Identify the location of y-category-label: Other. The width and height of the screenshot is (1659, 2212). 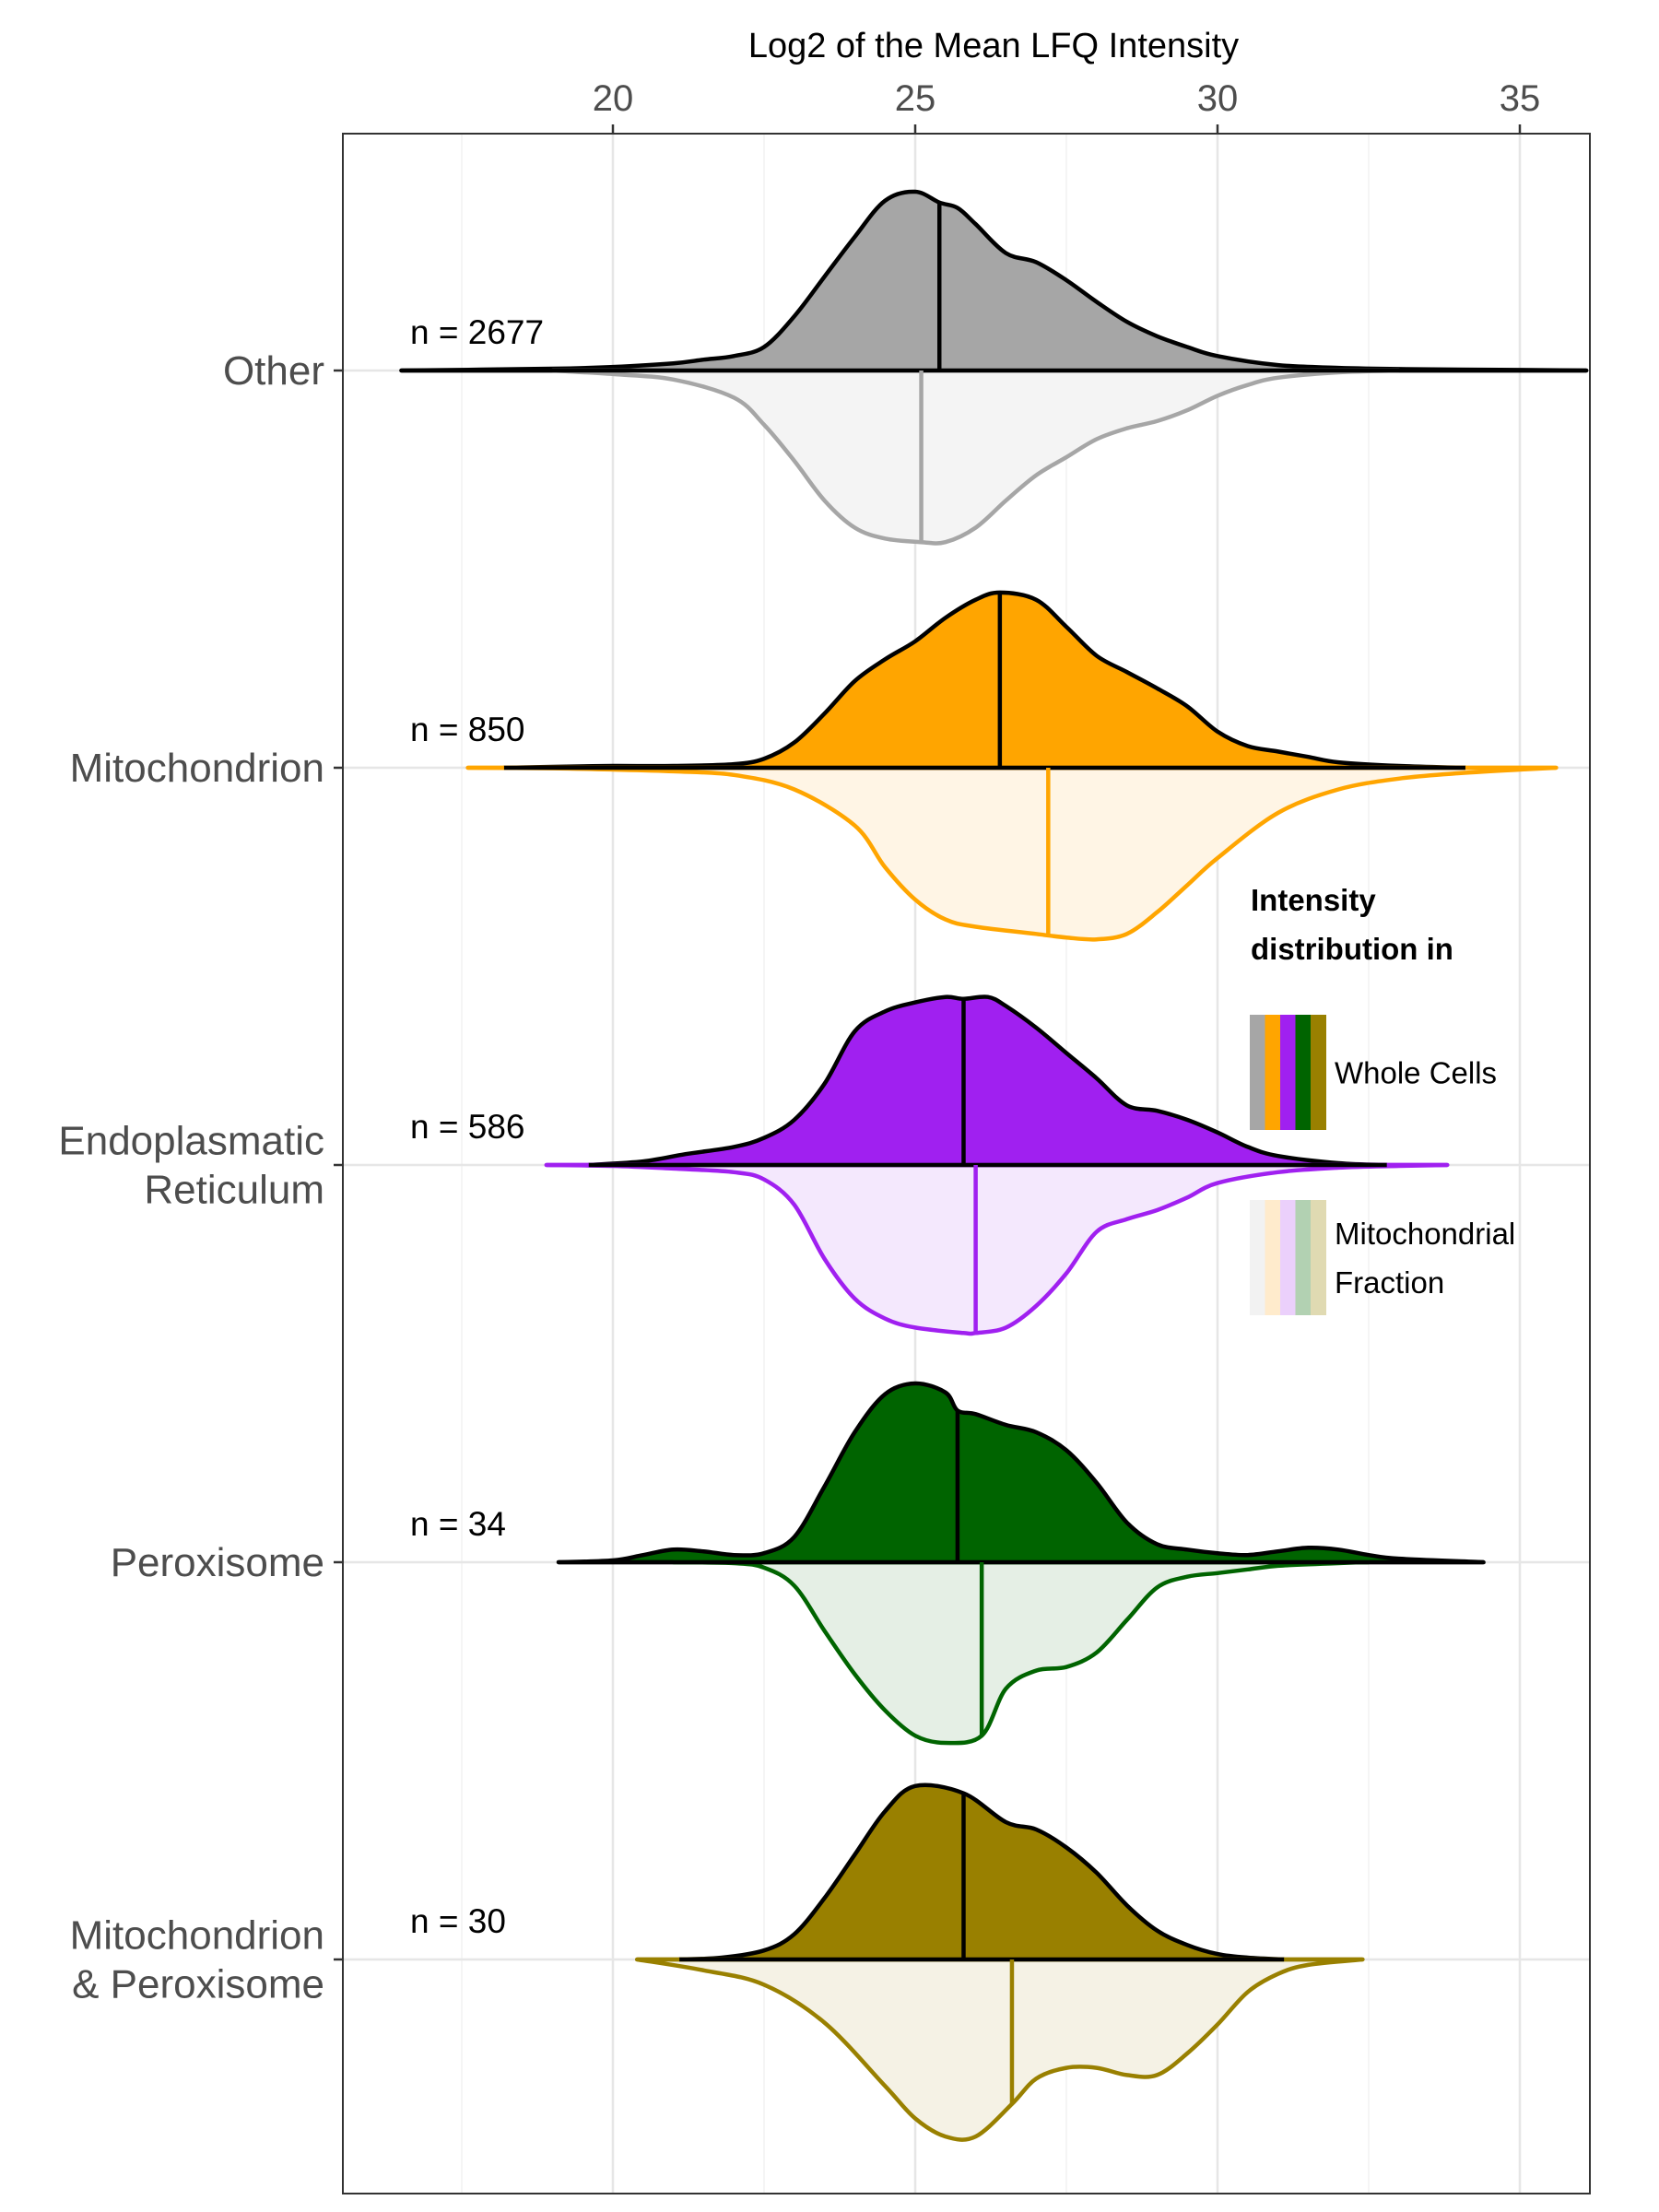
(273, 371).